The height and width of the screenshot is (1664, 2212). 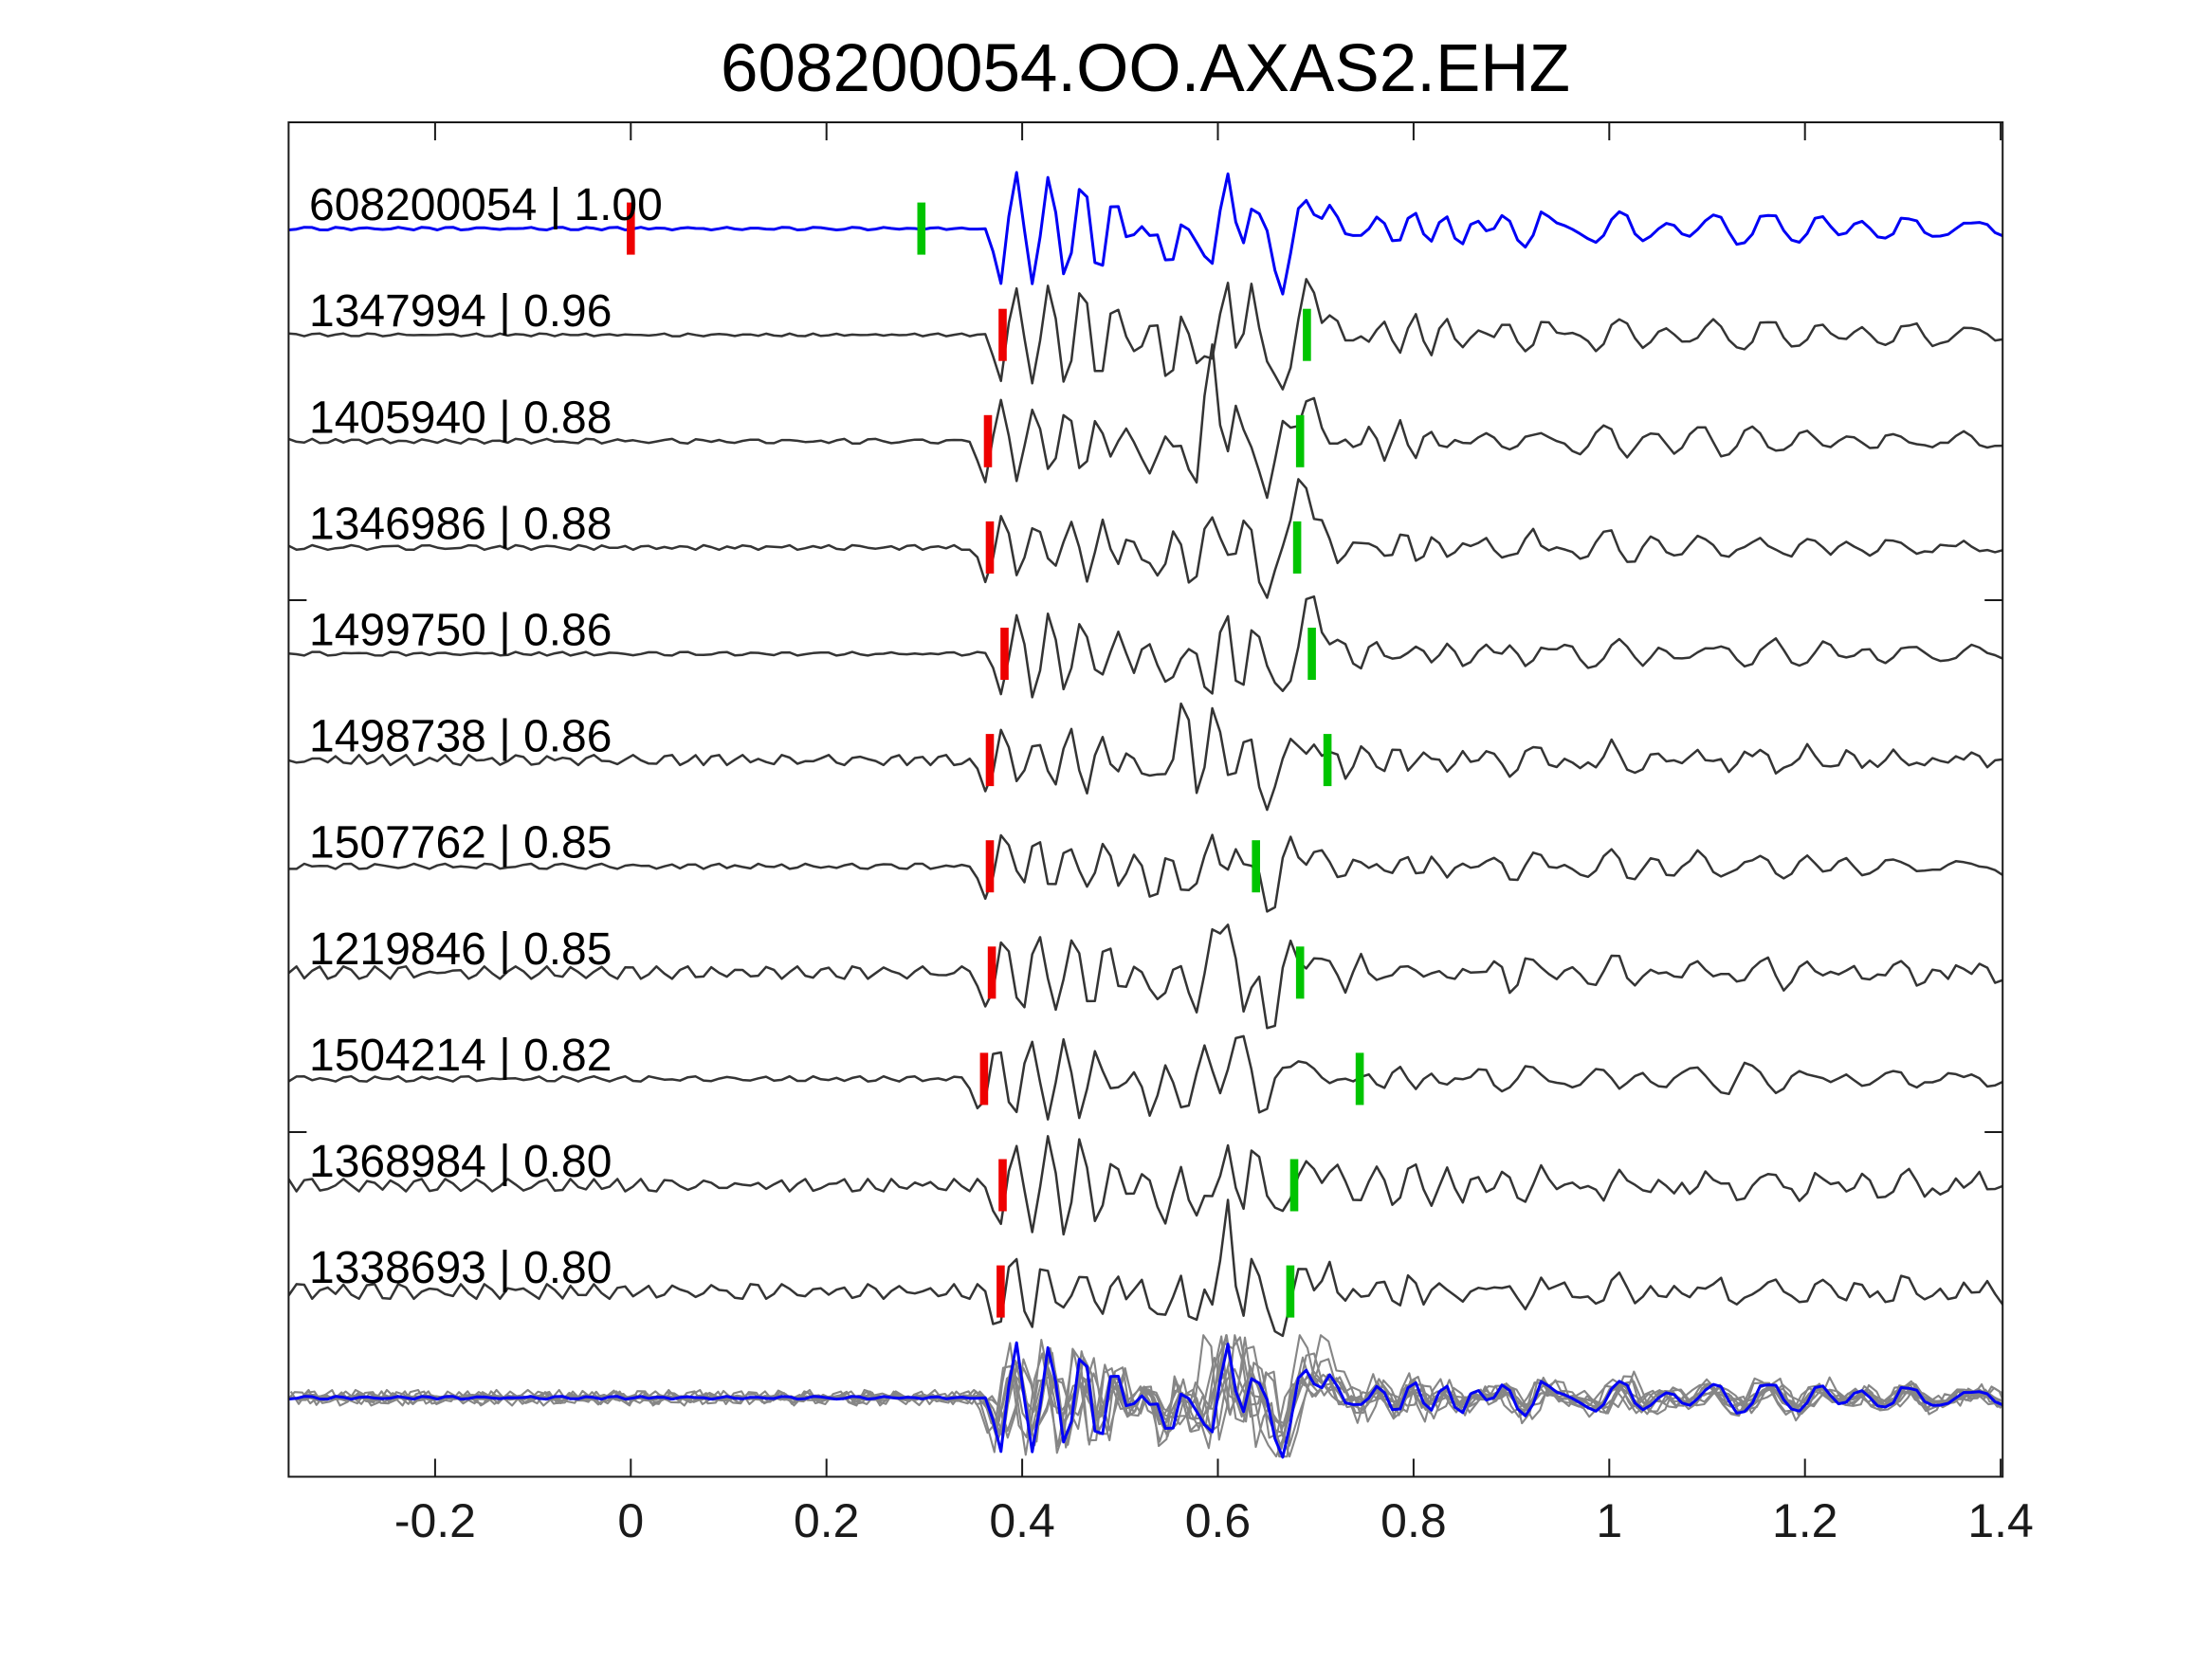 I want to click on svg-text: 1507762 | 0.85, so click(x=460, y=843).